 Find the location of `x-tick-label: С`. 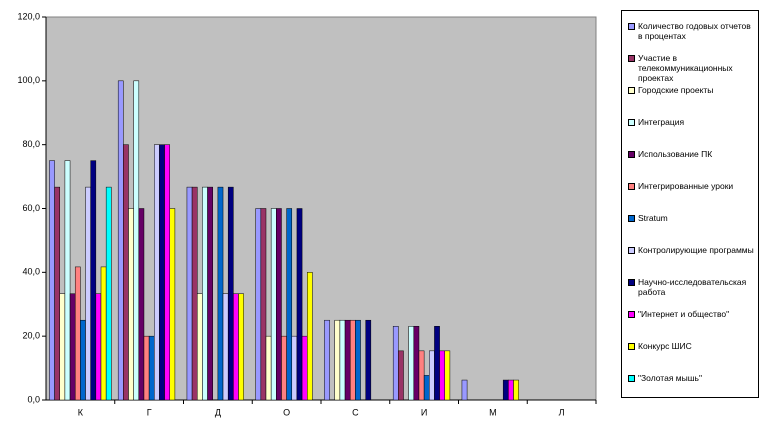

x-tick-label: С is located at coordinates (355, 412).